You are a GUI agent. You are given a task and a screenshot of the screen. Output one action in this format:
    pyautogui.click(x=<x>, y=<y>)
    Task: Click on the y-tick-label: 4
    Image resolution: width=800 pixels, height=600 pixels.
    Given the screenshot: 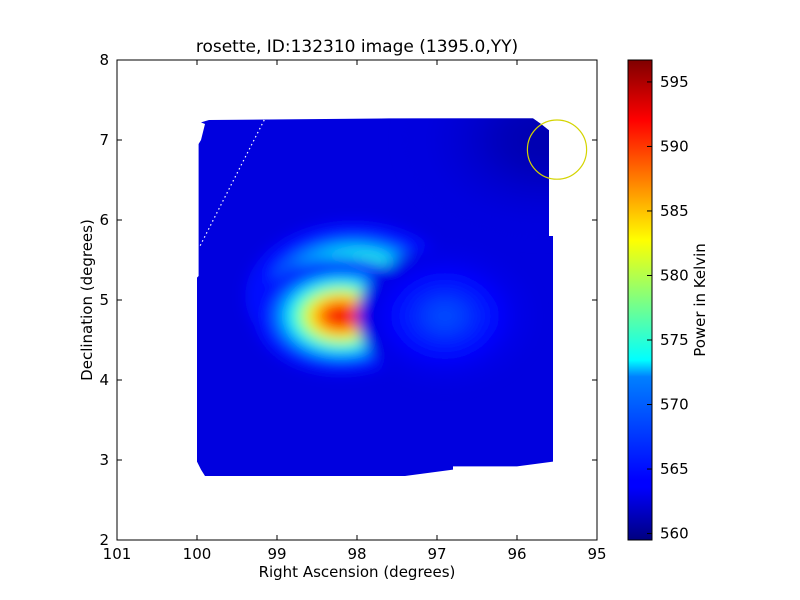 What is the action you would take?
    pyautogui.click(x=104, y=380)
    